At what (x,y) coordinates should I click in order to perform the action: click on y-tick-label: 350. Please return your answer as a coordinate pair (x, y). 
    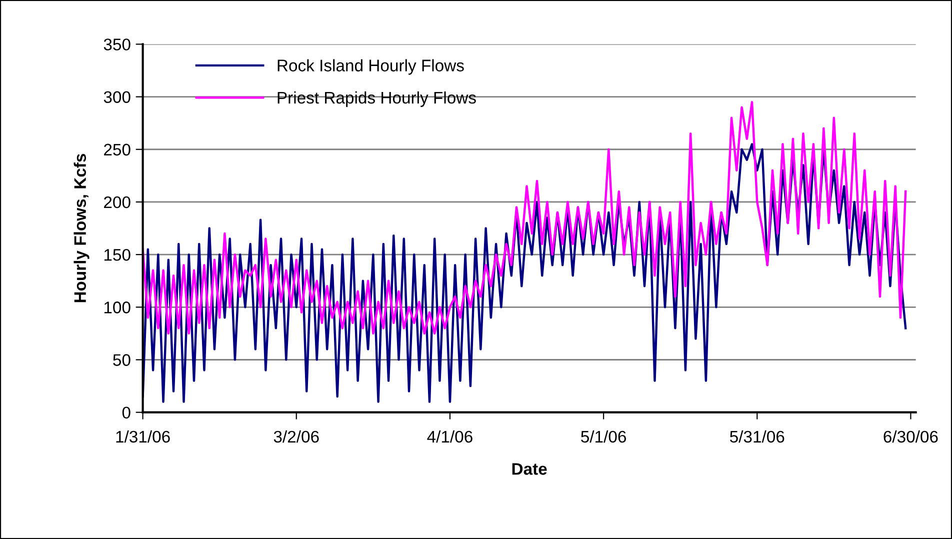
    Looking at the image, I should click on (117, 44).